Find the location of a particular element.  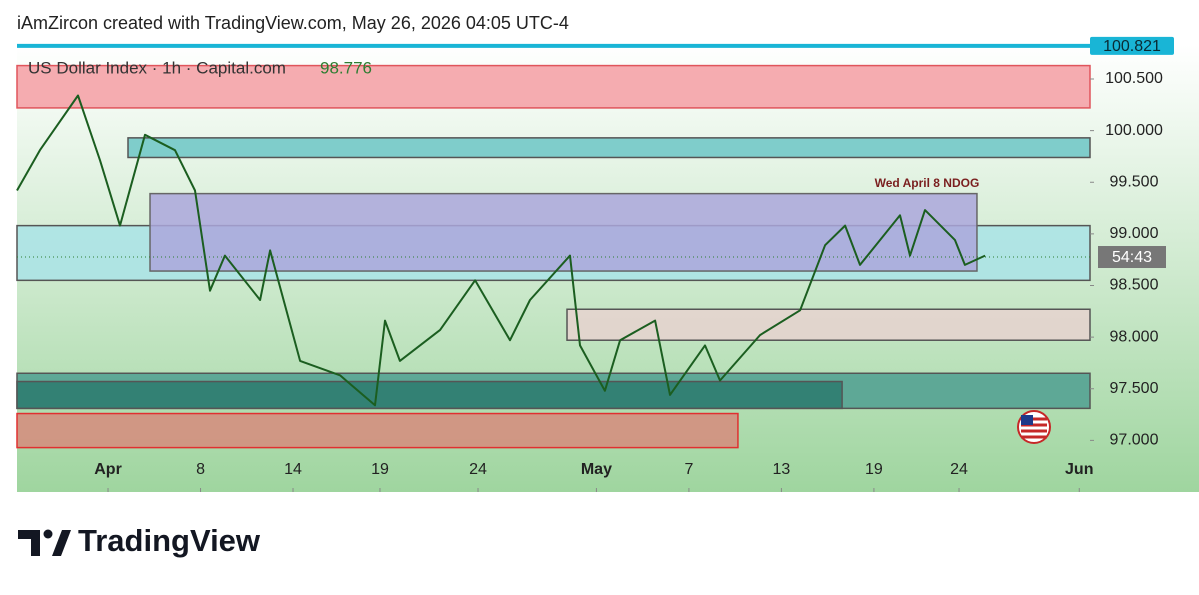

x-tick-label: Apr is located at coordinates (108, 469).